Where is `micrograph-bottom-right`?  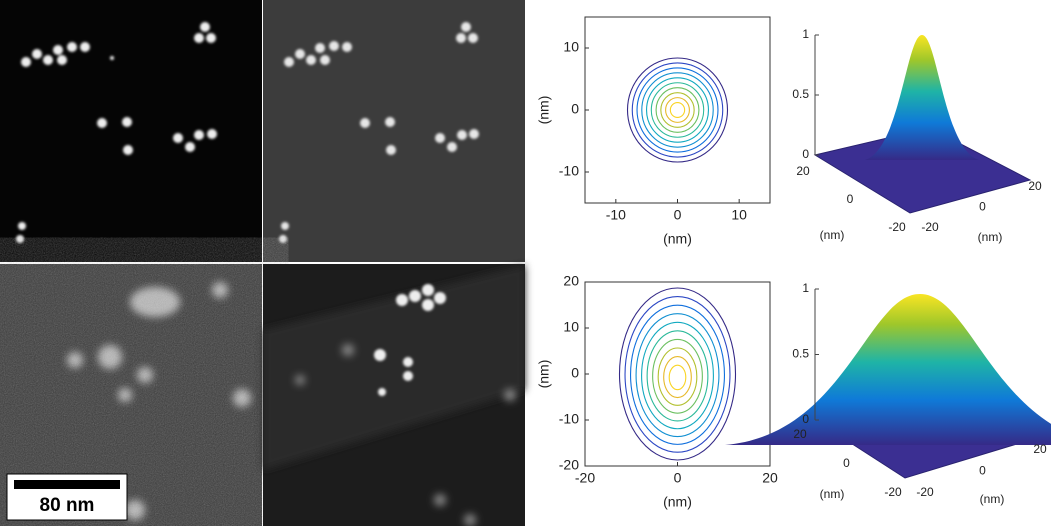 micrograph-bottom-right is located at coordinates (394, 395).